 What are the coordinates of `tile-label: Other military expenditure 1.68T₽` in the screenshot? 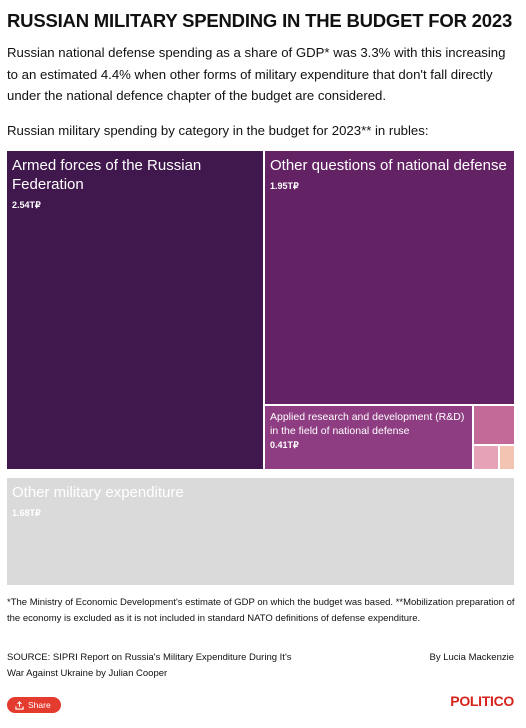 It's located at (261, 503).